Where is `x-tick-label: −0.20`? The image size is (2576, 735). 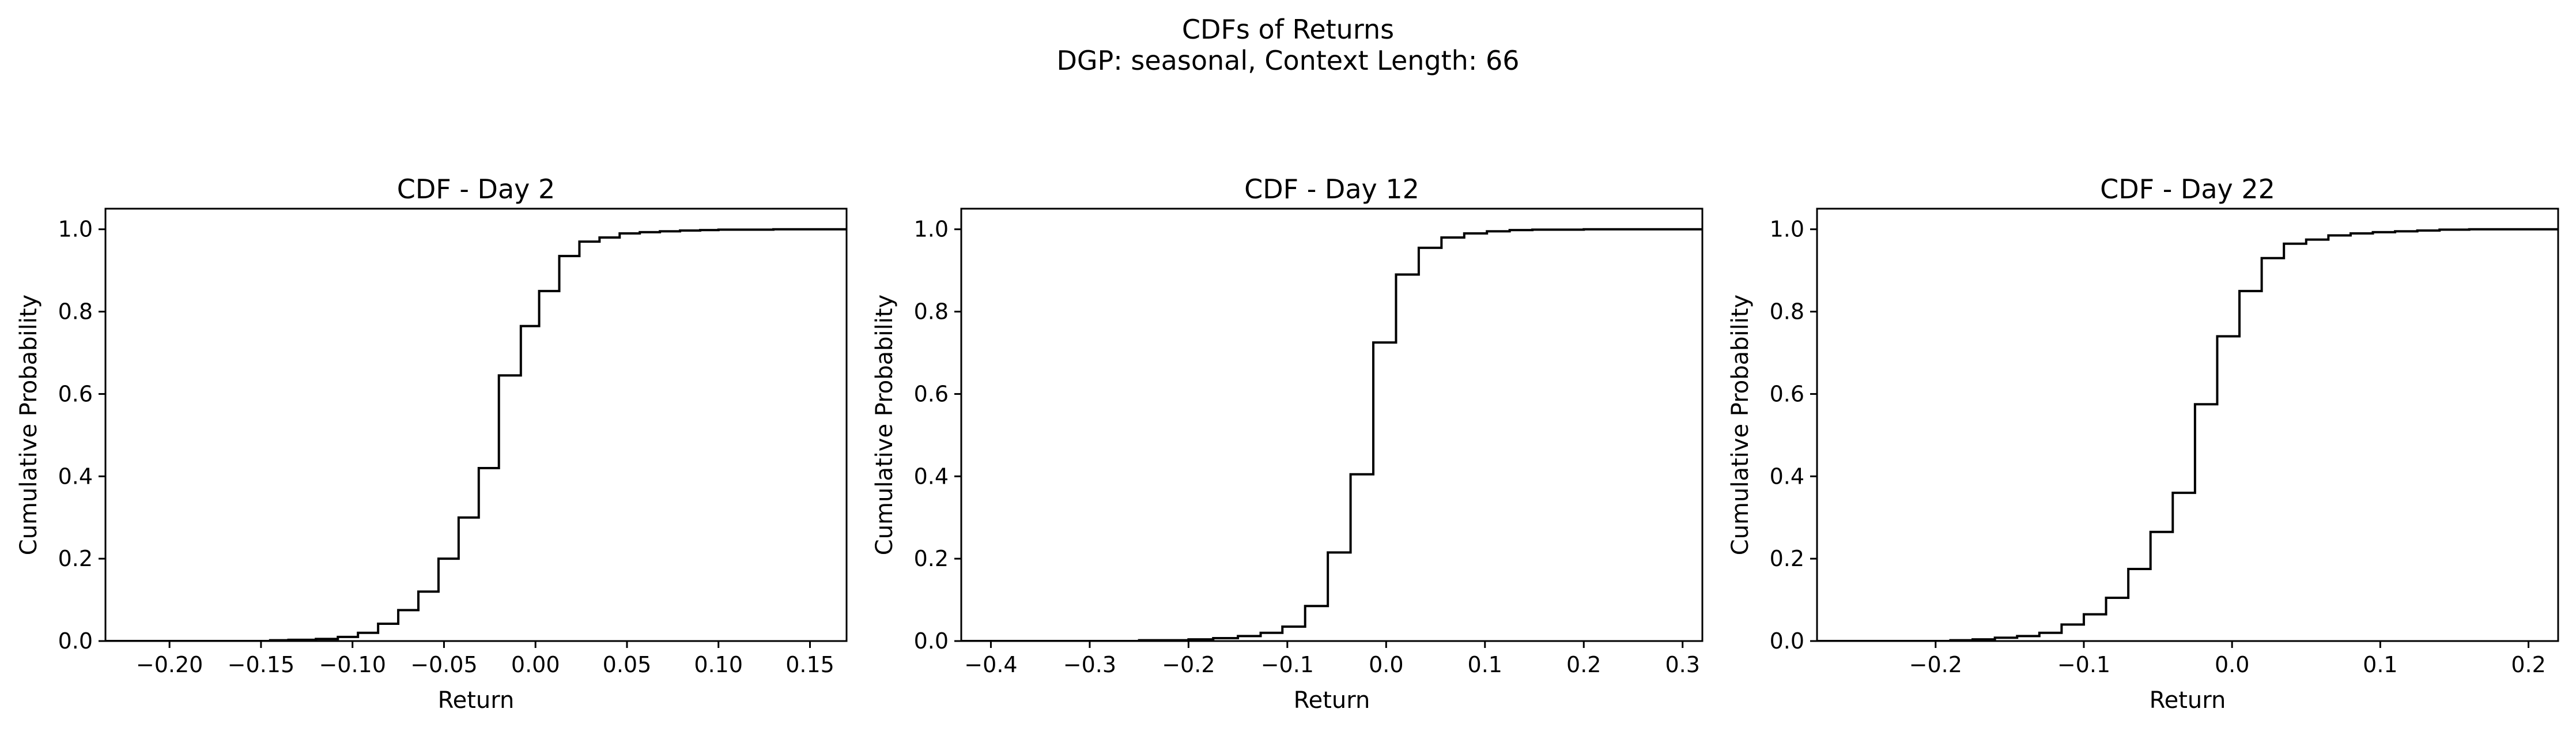 x-tick-label: −0.20 is located at coordinates (169, 664).